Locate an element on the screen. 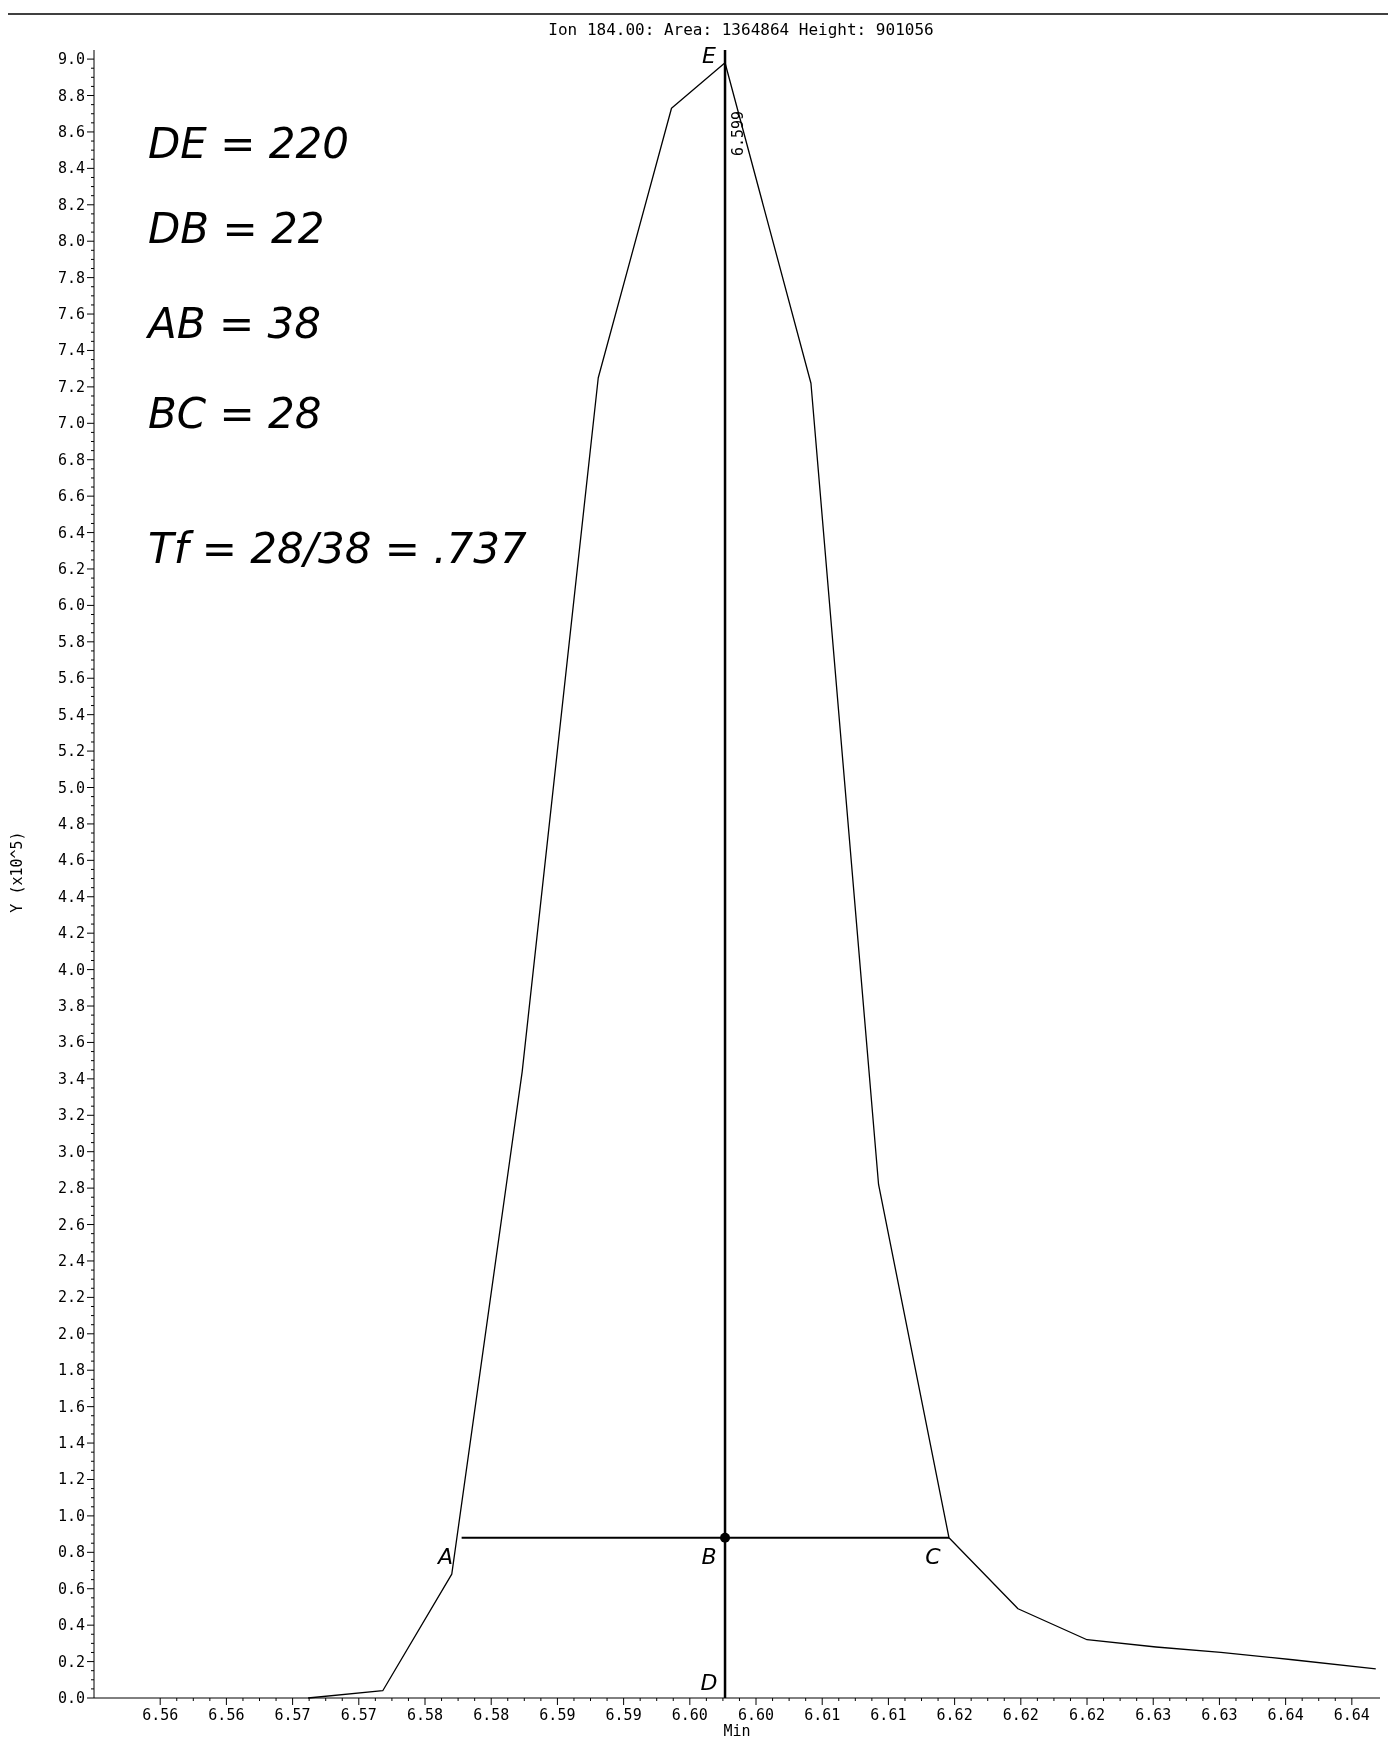 The height and width of the screenshot is (1739, 1396). y-tick-label: 2.0 is located at coordinates (71, 1333).